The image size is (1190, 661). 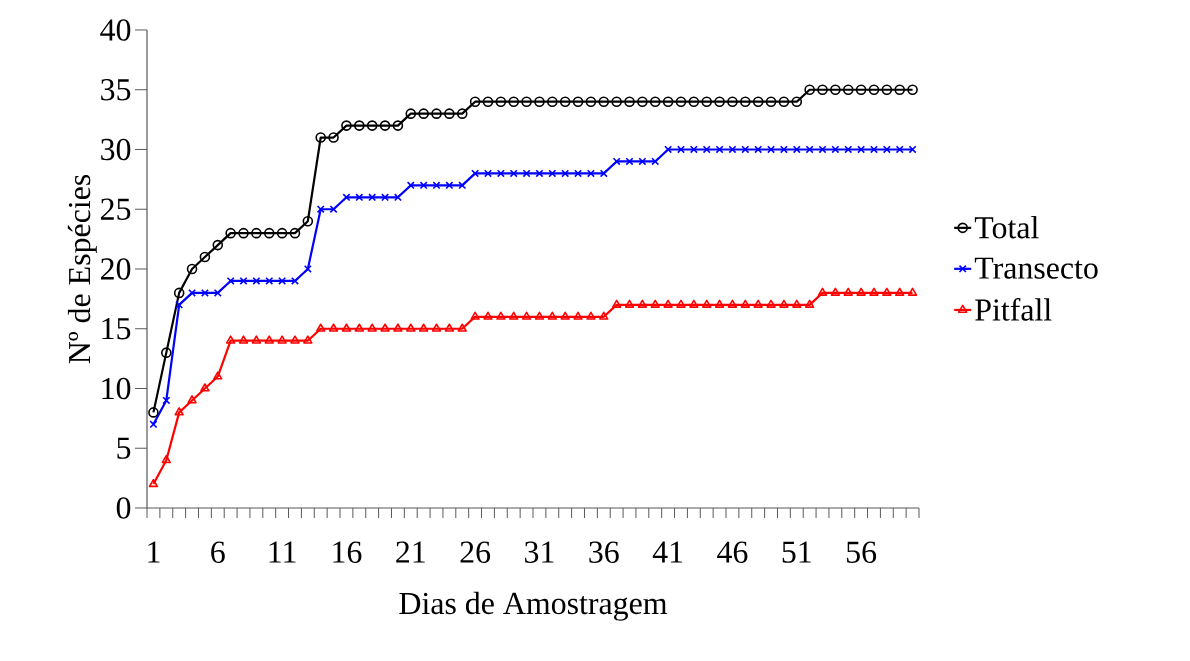 I want to click on x-tick-label: 6, so click(x=218, y=552).